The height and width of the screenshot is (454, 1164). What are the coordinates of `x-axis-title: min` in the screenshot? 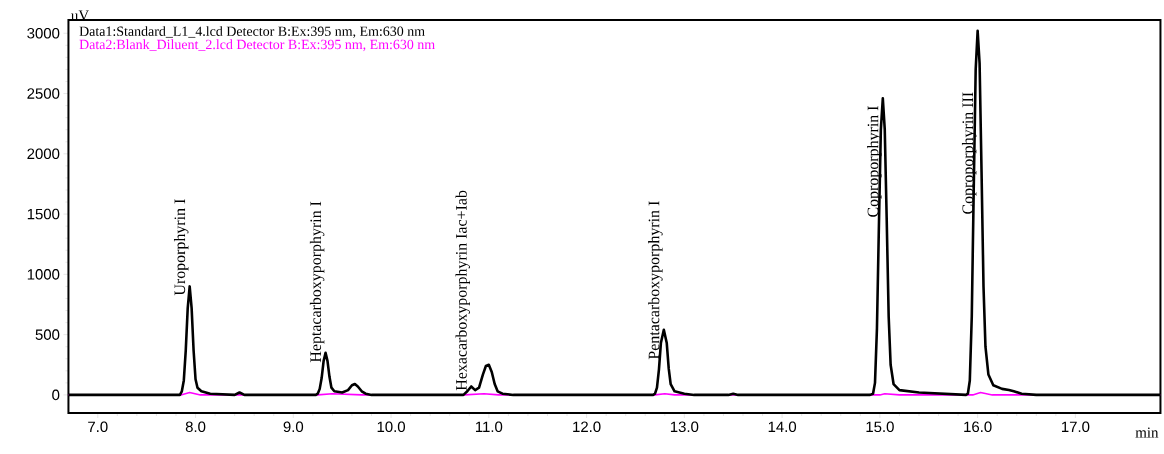 It's located at (1147, 432).